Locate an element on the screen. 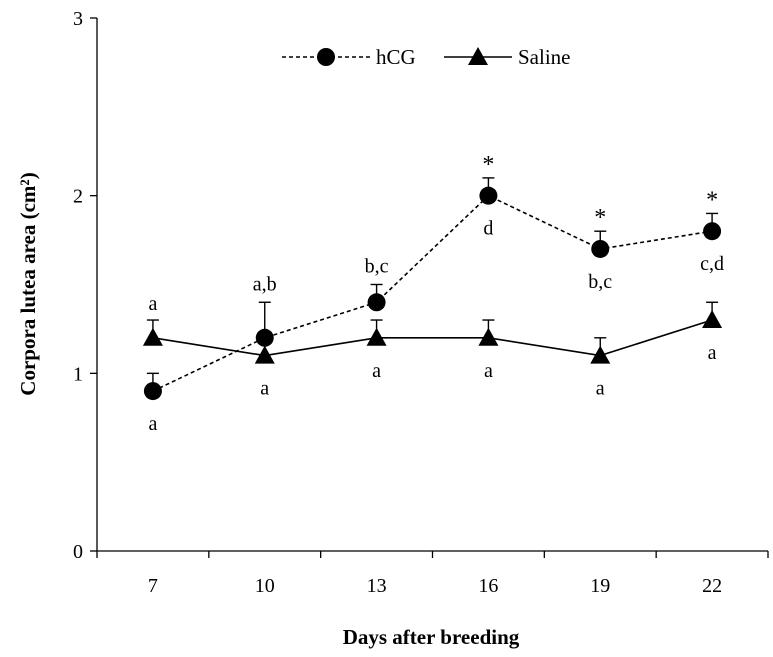 The width and height of the screenshot is (773, 657). y-tick-label: 3 is located at coordinates (78, 19).